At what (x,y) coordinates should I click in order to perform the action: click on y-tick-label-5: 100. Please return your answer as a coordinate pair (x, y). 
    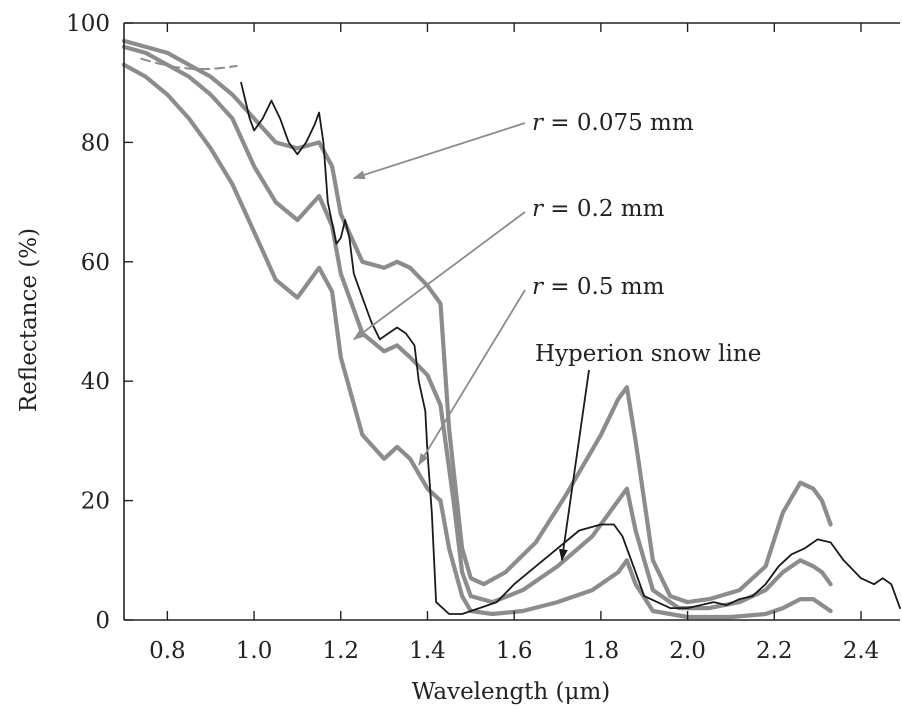
    Looking at the image, I should click on (88, 24).